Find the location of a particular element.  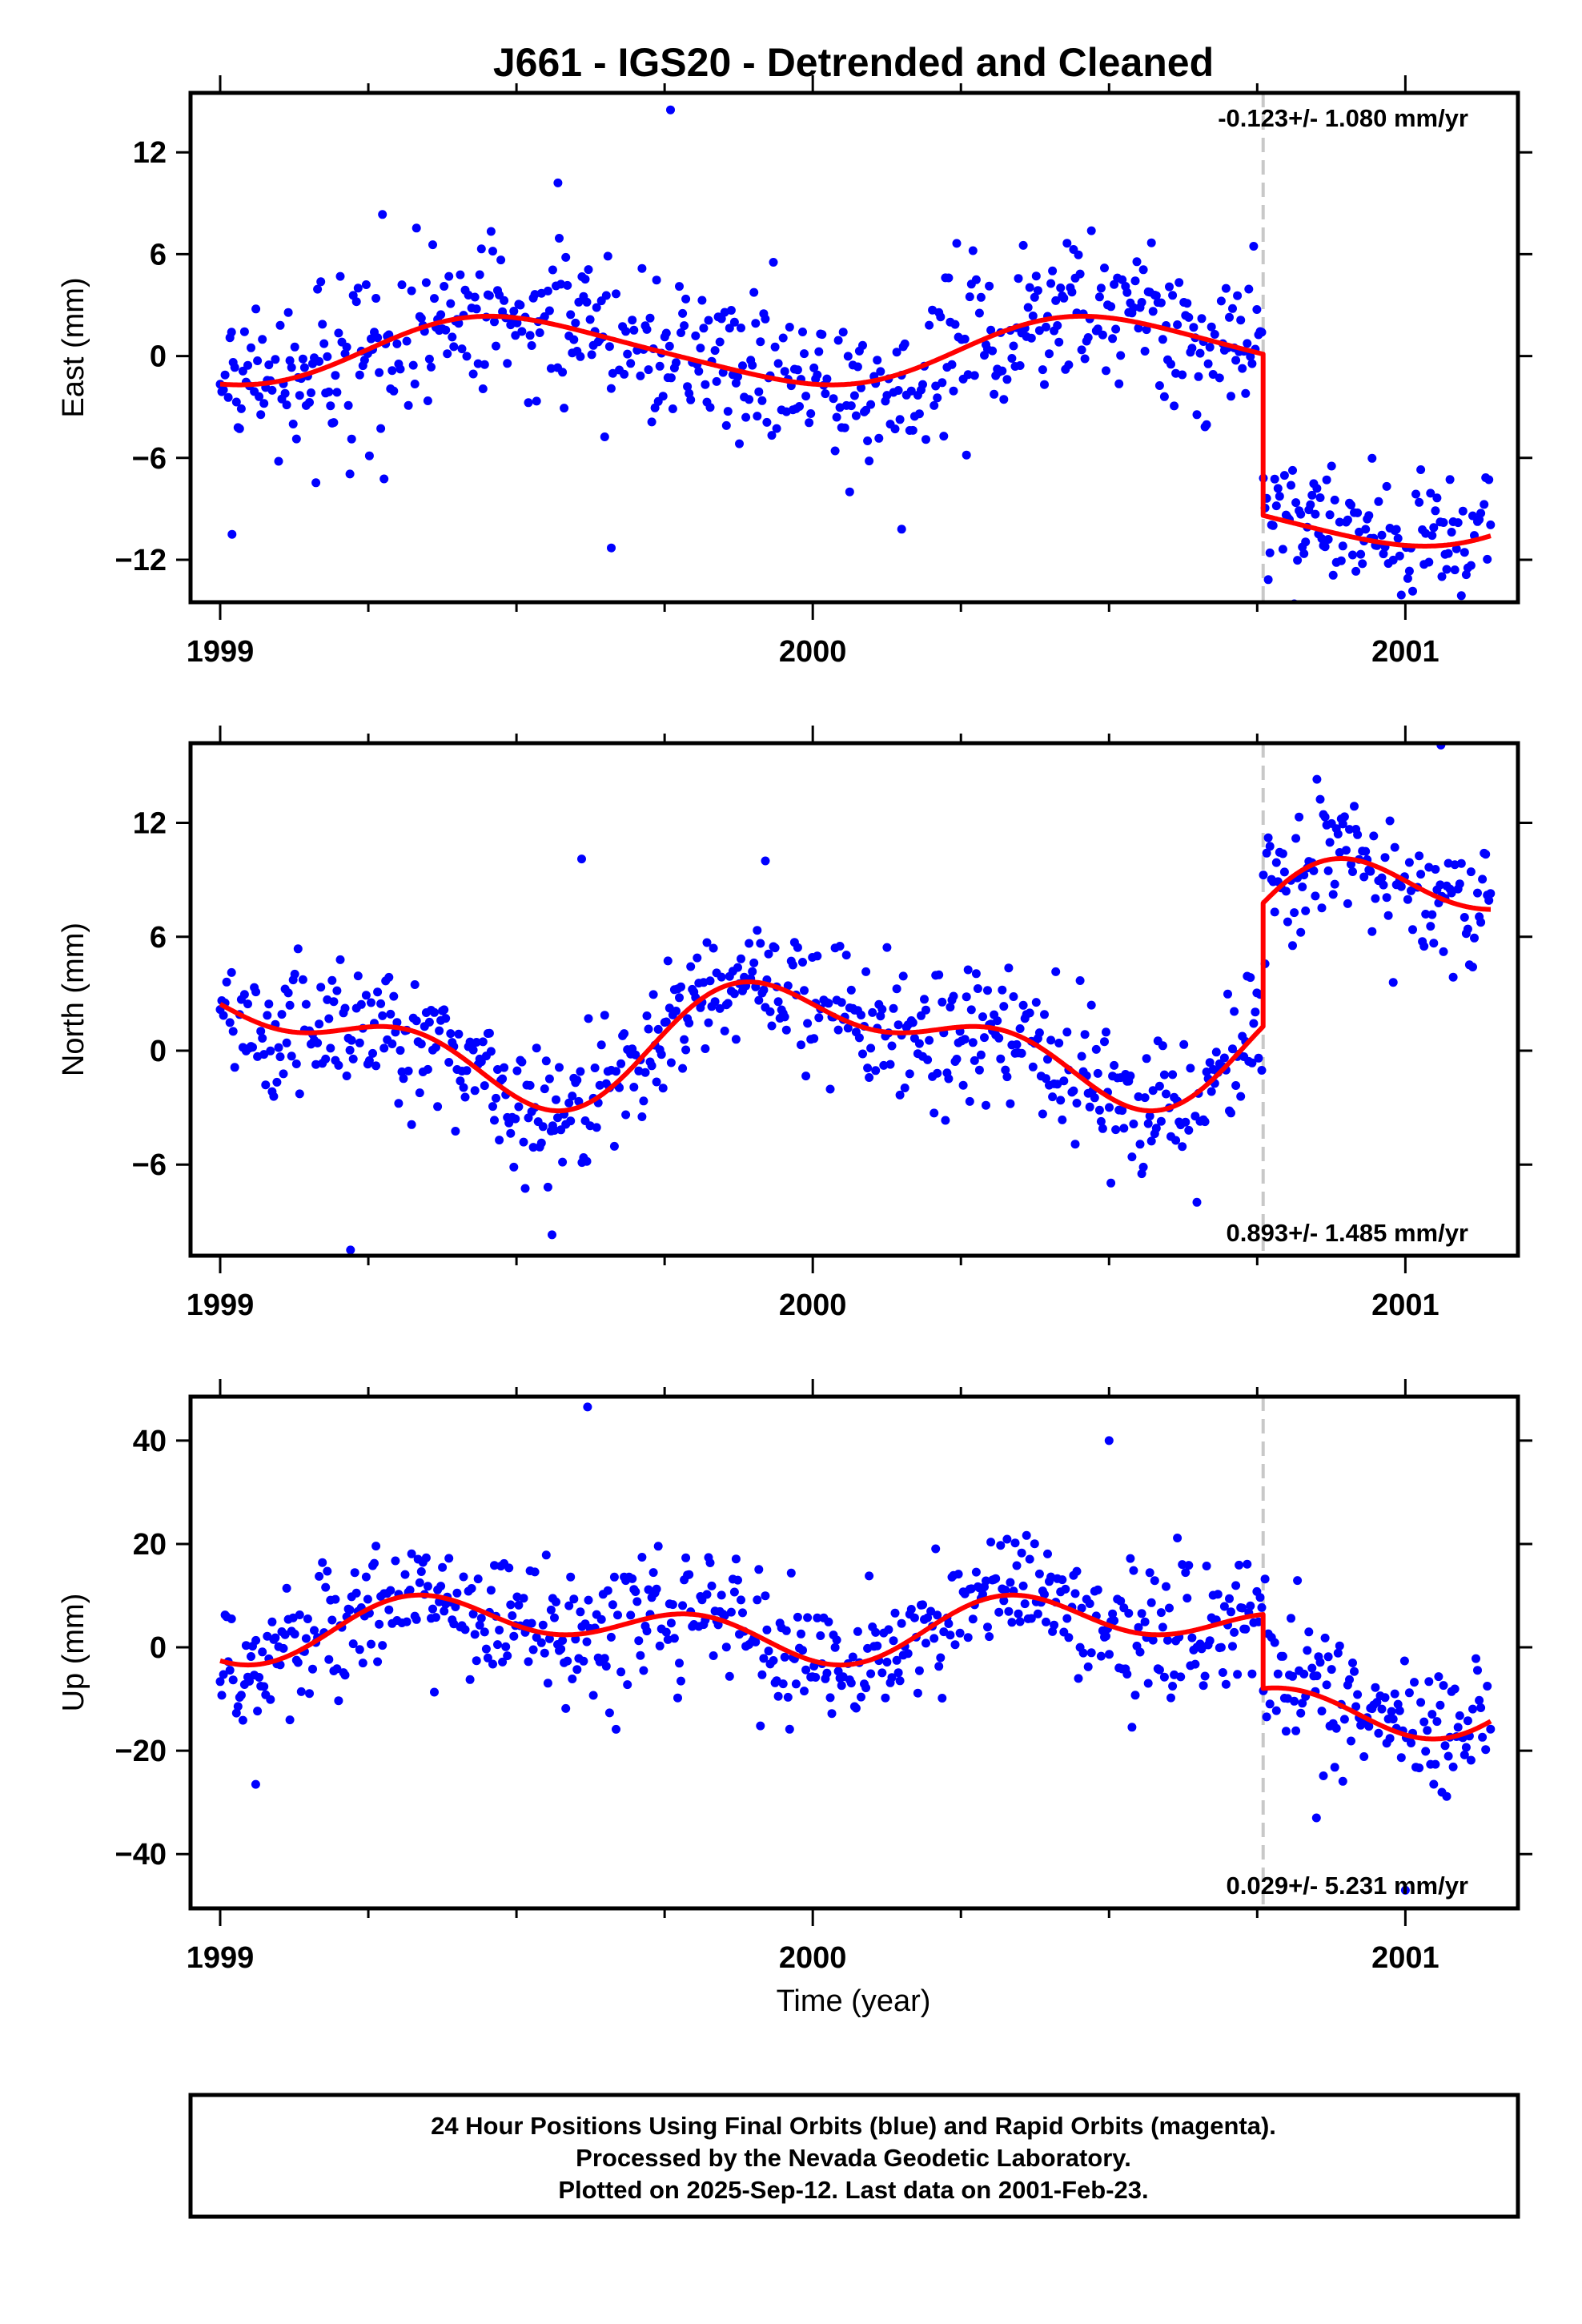

y-tick-label: 0 is located at coordinates (158, 1051).